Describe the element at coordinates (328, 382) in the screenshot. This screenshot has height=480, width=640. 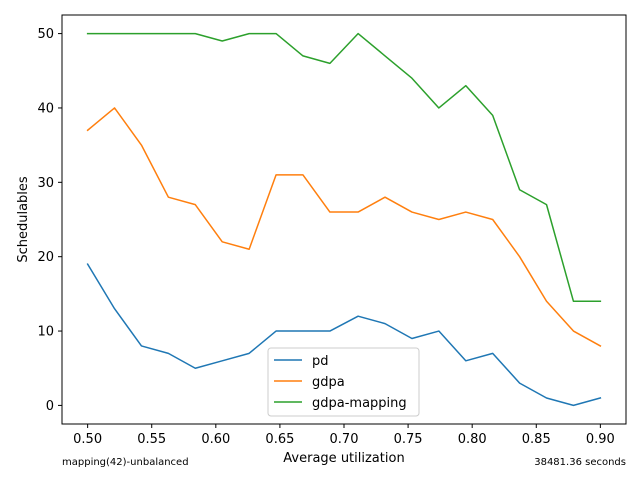
I see `legend-label-gdpa: gdpa` at that location.